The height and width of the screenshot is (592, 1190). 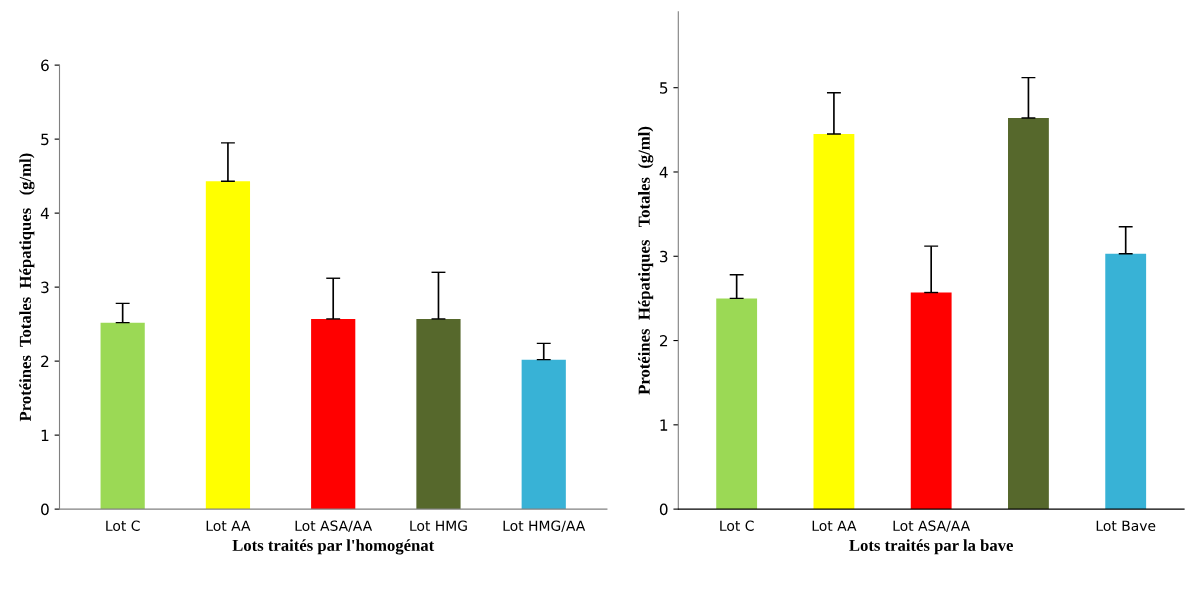 What do you see at coordinates (27, 287) in the screenshot?
I see `y-axis-title: Protéines Totales Hépatiques (g/ml)` at bounding box center [27, 287].